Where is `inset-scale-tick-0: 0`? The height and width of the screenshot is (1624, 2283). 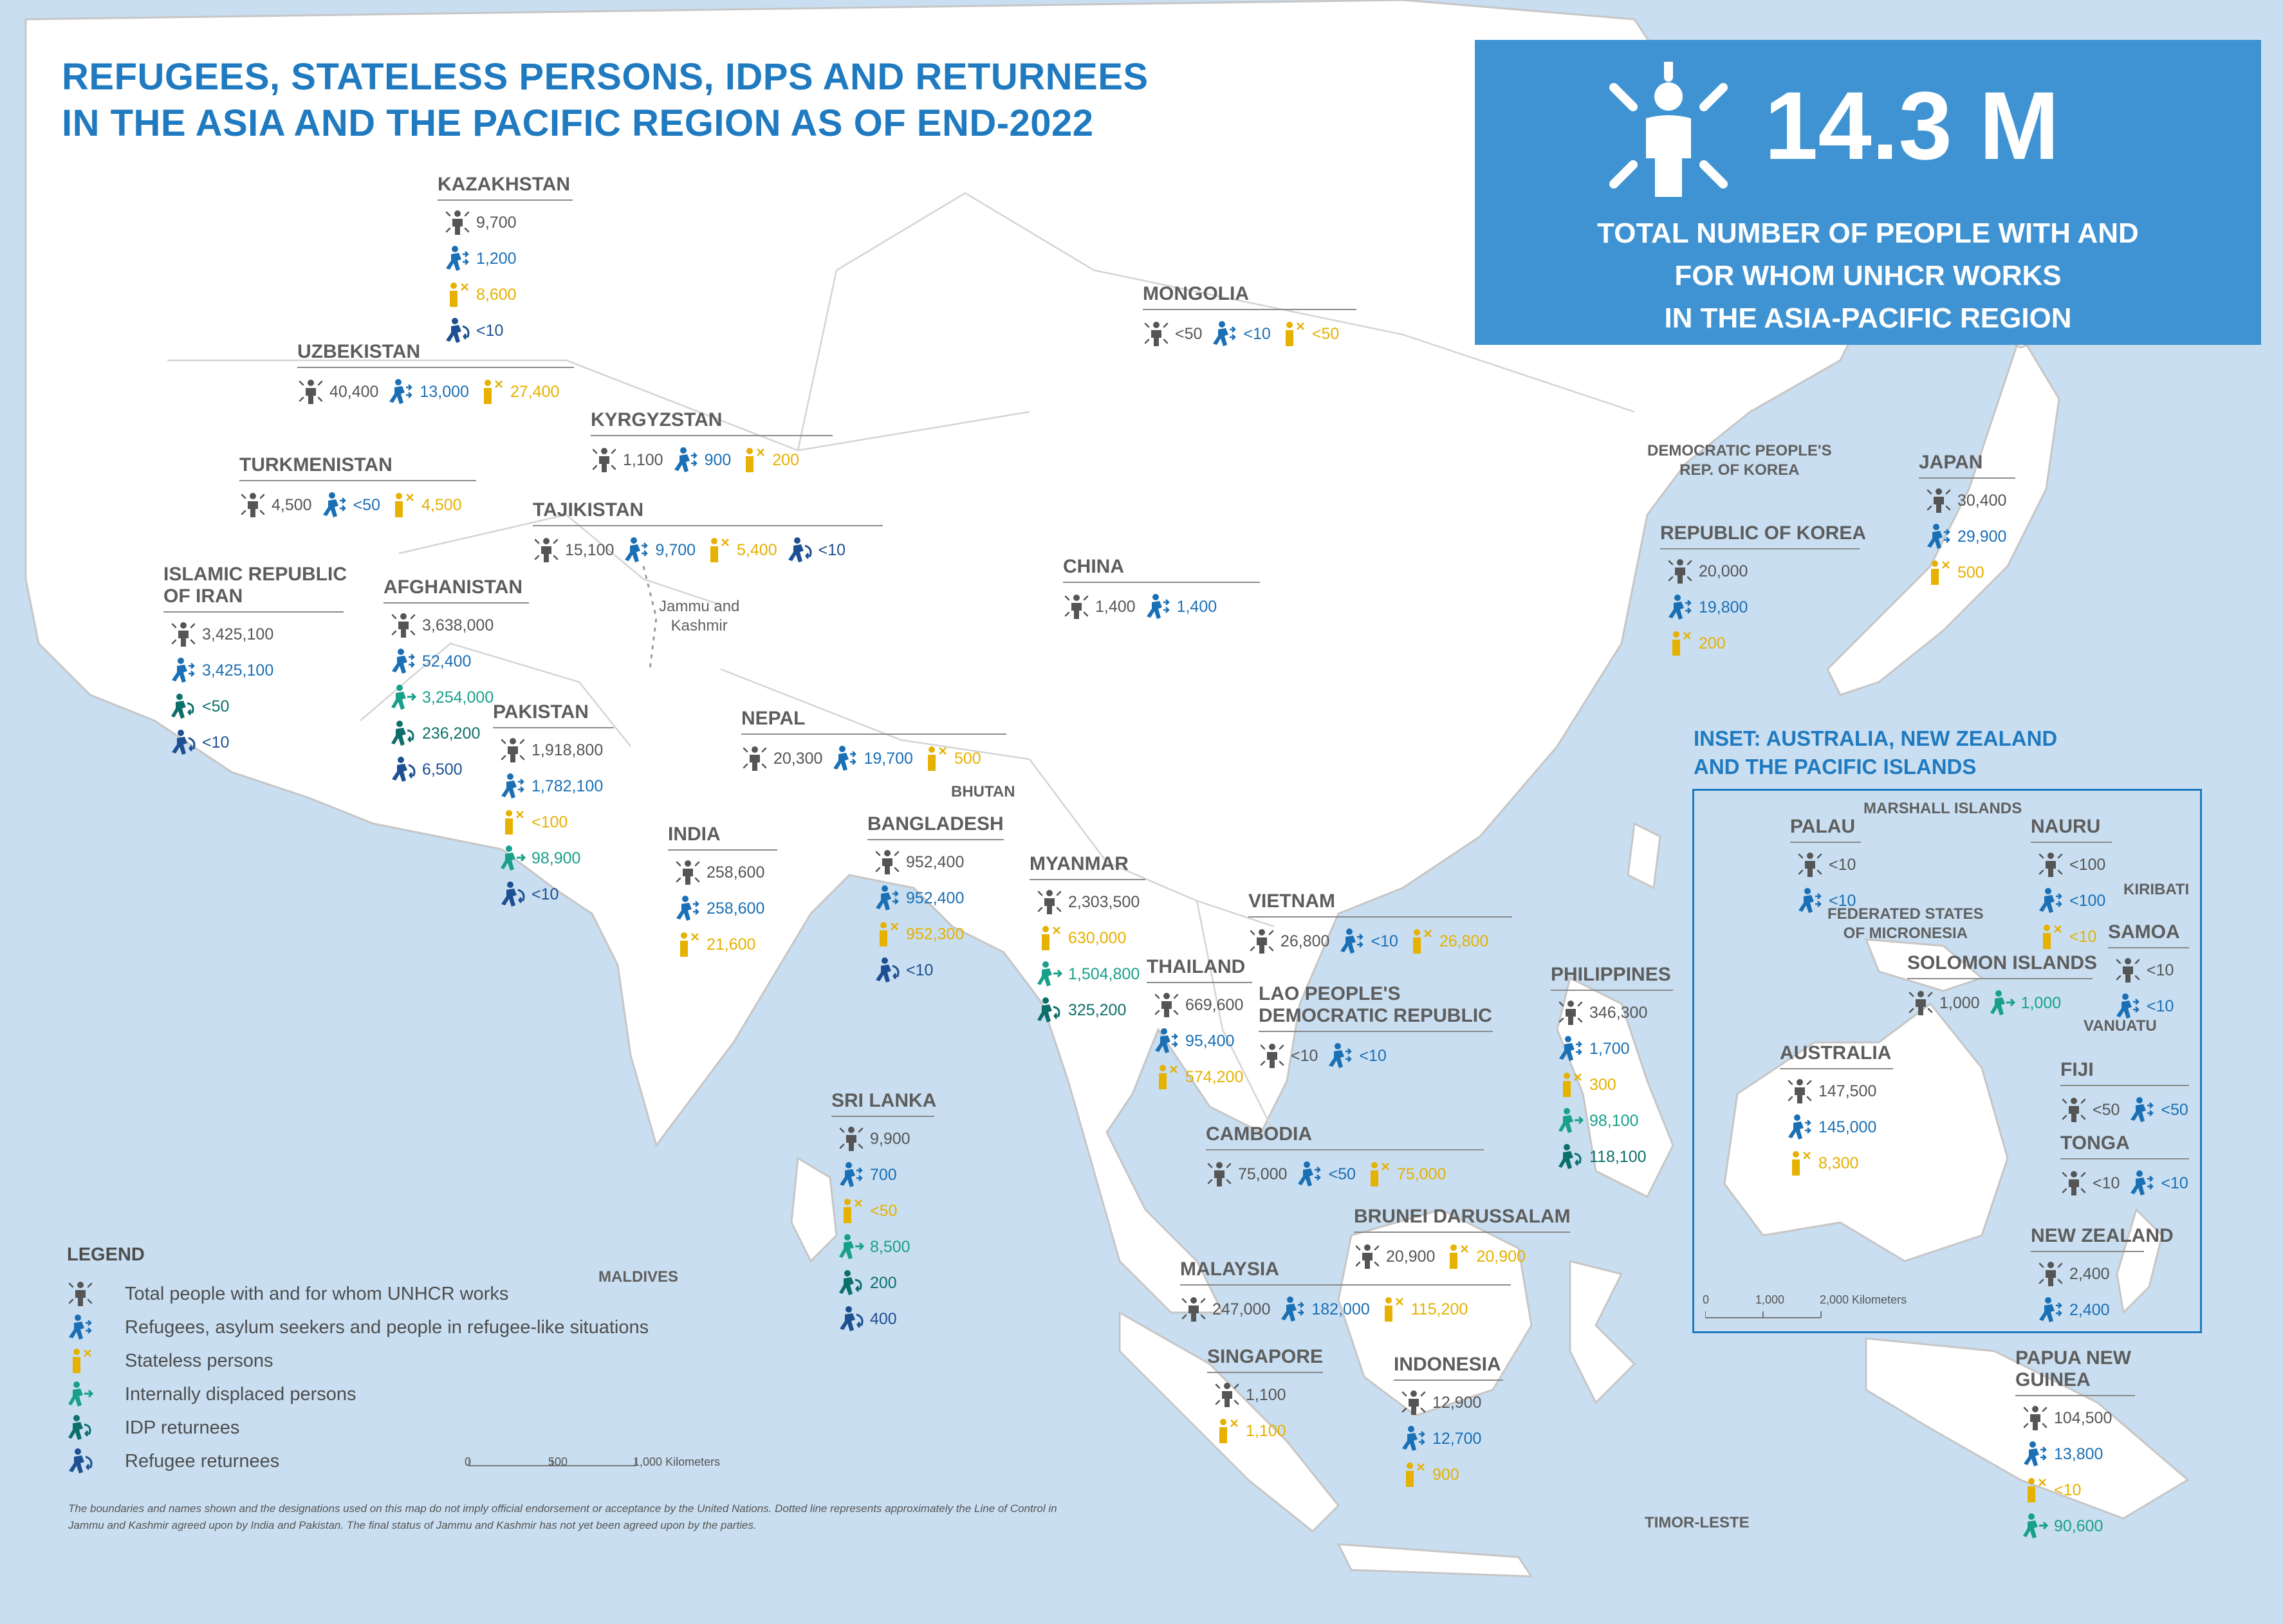 inset-scale-tick-0: 0 is located at coordinates (1706, 1299).